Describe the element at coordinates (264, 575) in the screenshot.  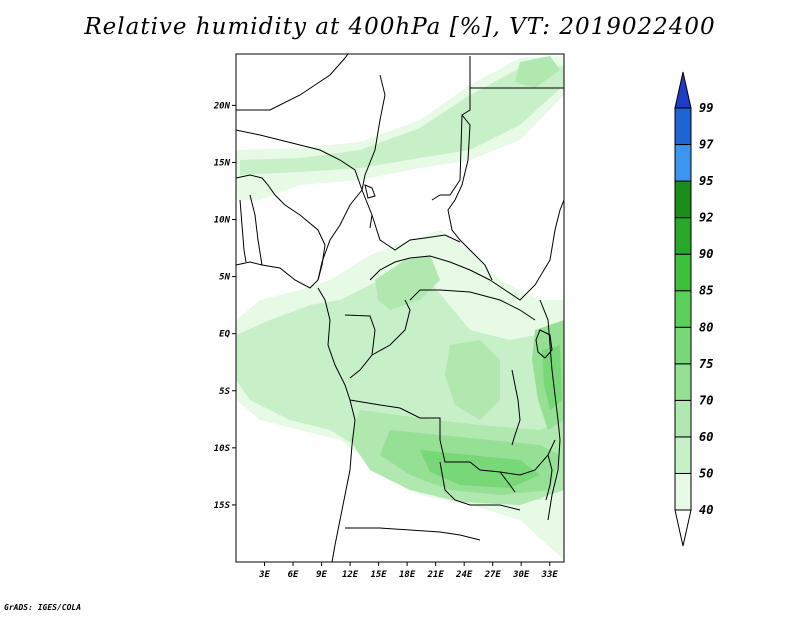
I see `lon-tick-label: 3E` at that location.